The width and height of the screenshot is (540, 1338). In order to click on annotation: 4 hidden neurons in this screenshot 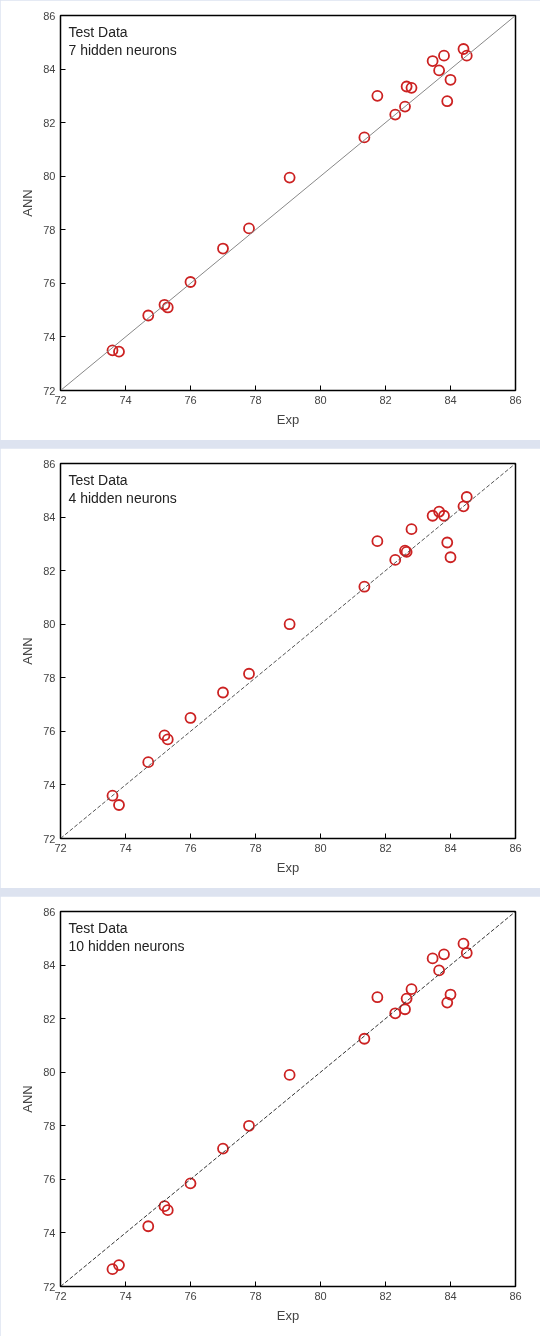, I will do `click(122, 497)`.